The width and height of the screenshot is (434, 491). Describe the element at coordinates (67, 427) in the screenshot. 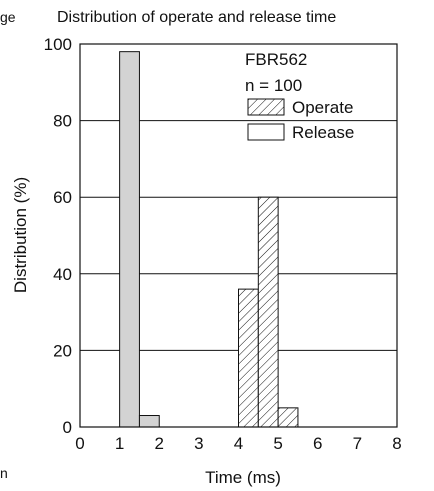

I see `y-tick-label-0: 0` at that location.